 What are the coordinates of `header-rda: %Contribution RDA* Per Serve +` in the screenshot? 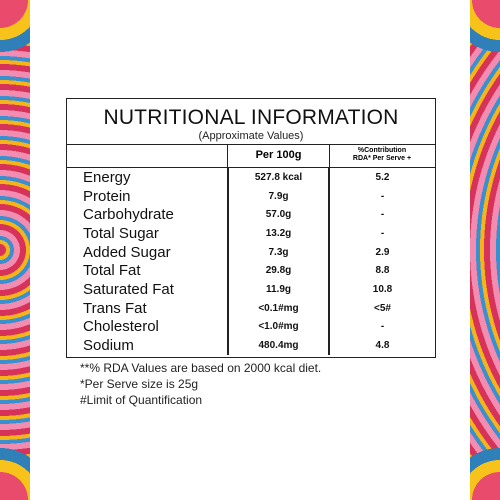 It's located at (382, 155).